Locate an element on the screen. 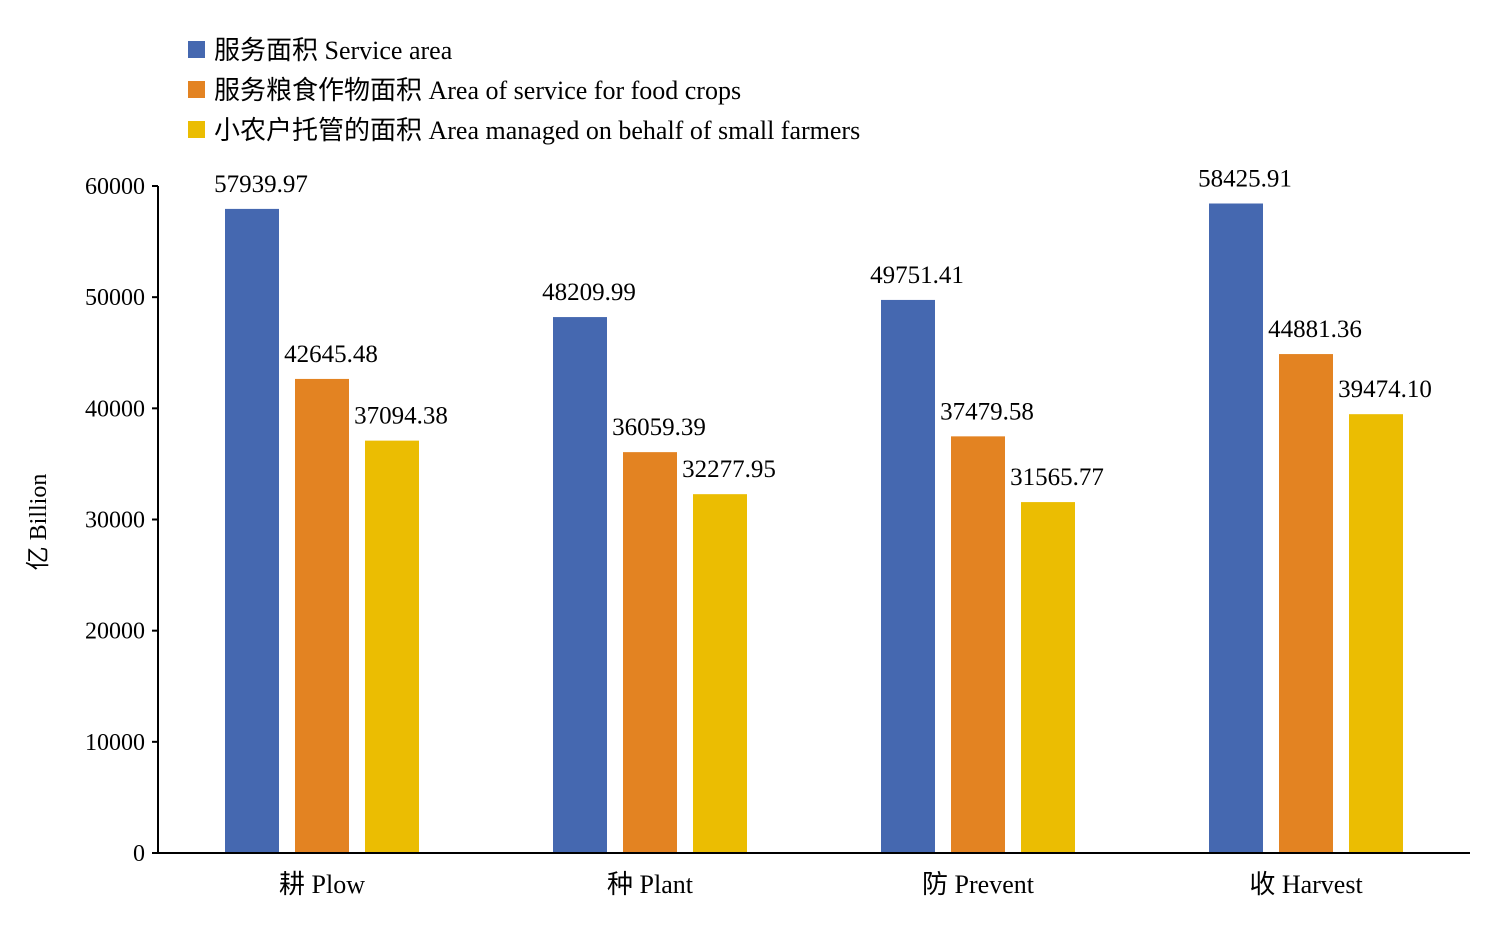 The image size is (1488, 944). data-label: 48209.99 is located at coordinates (589, 292).